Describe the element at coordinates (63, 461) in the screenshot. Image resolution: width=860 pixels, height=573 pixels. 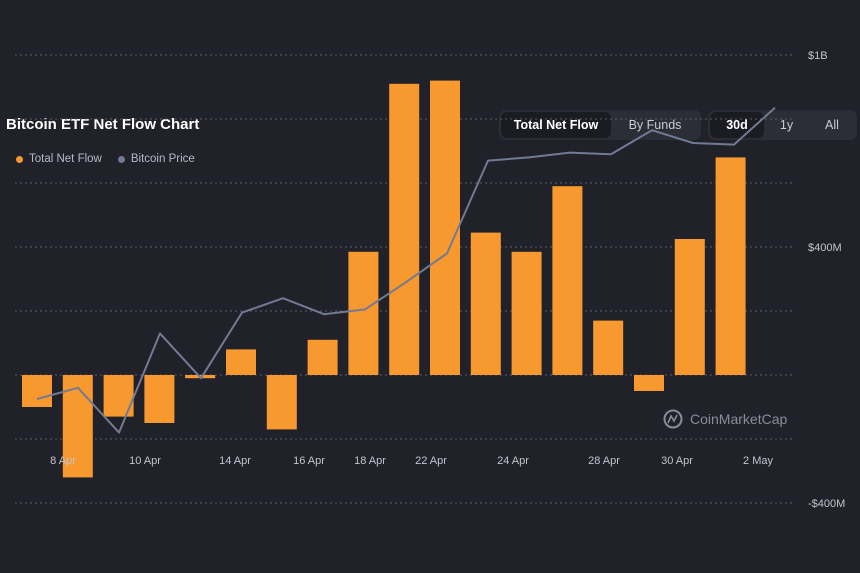
I see `x-tick-label: 8 Apr` at that location.